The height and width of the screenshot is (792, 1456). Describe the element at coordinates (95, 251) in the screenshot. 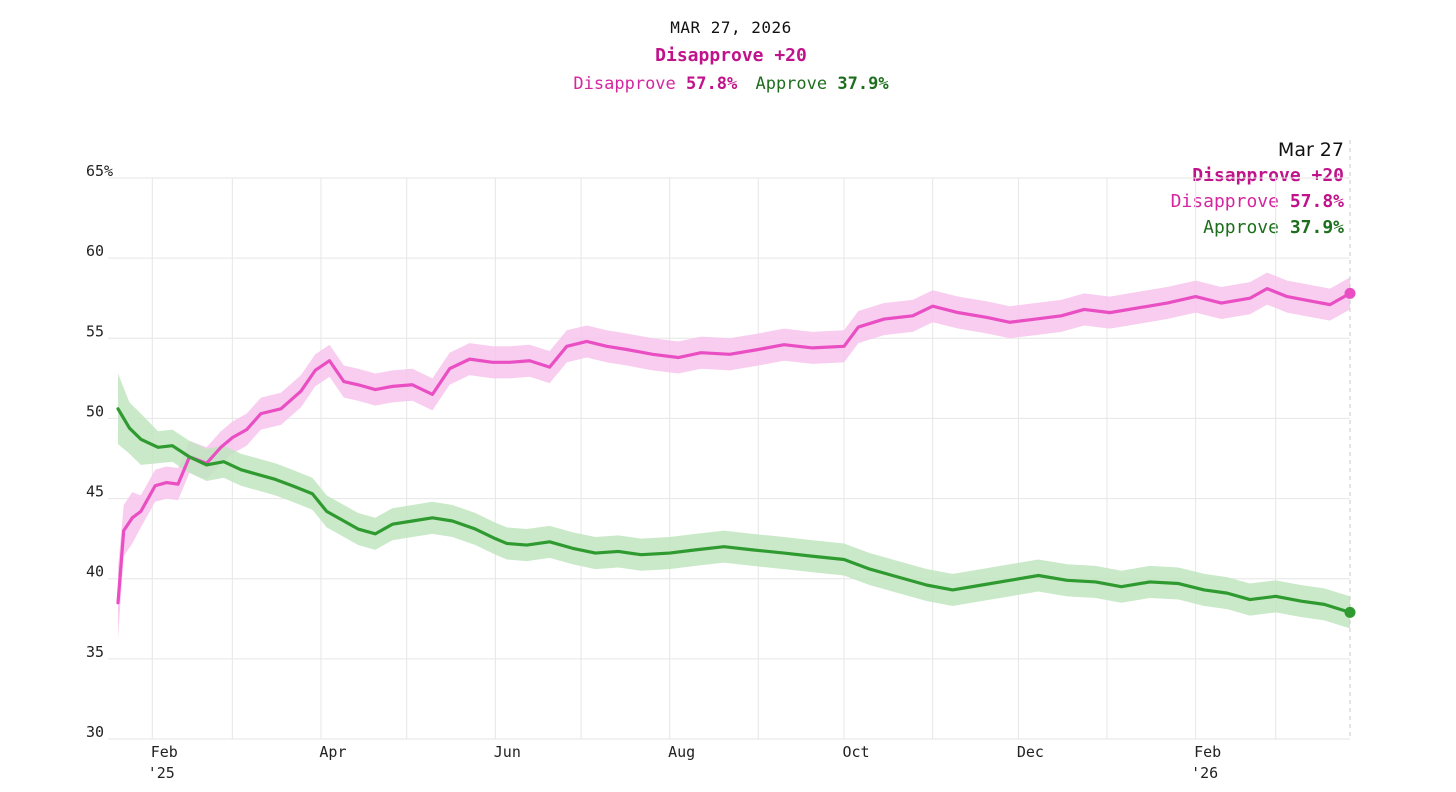

I see `y-tick-label: 60` at that location.